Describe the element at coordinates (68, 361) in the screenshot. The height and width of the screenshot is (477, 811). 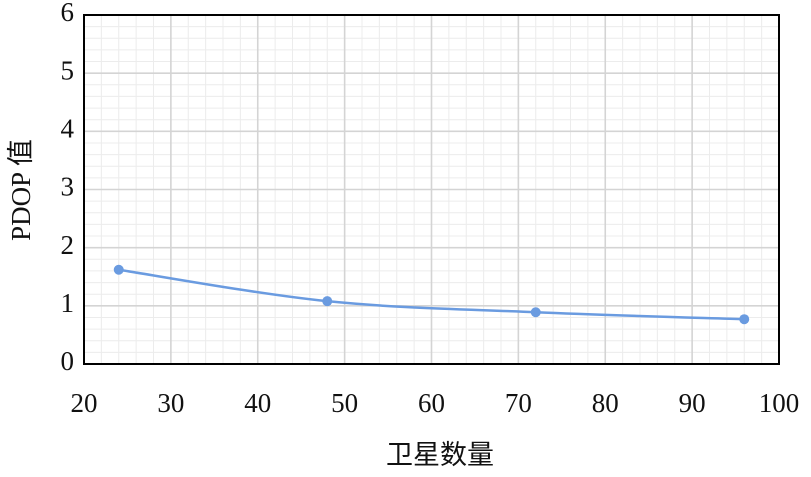
I see `y-tick-label: 0` at that location.